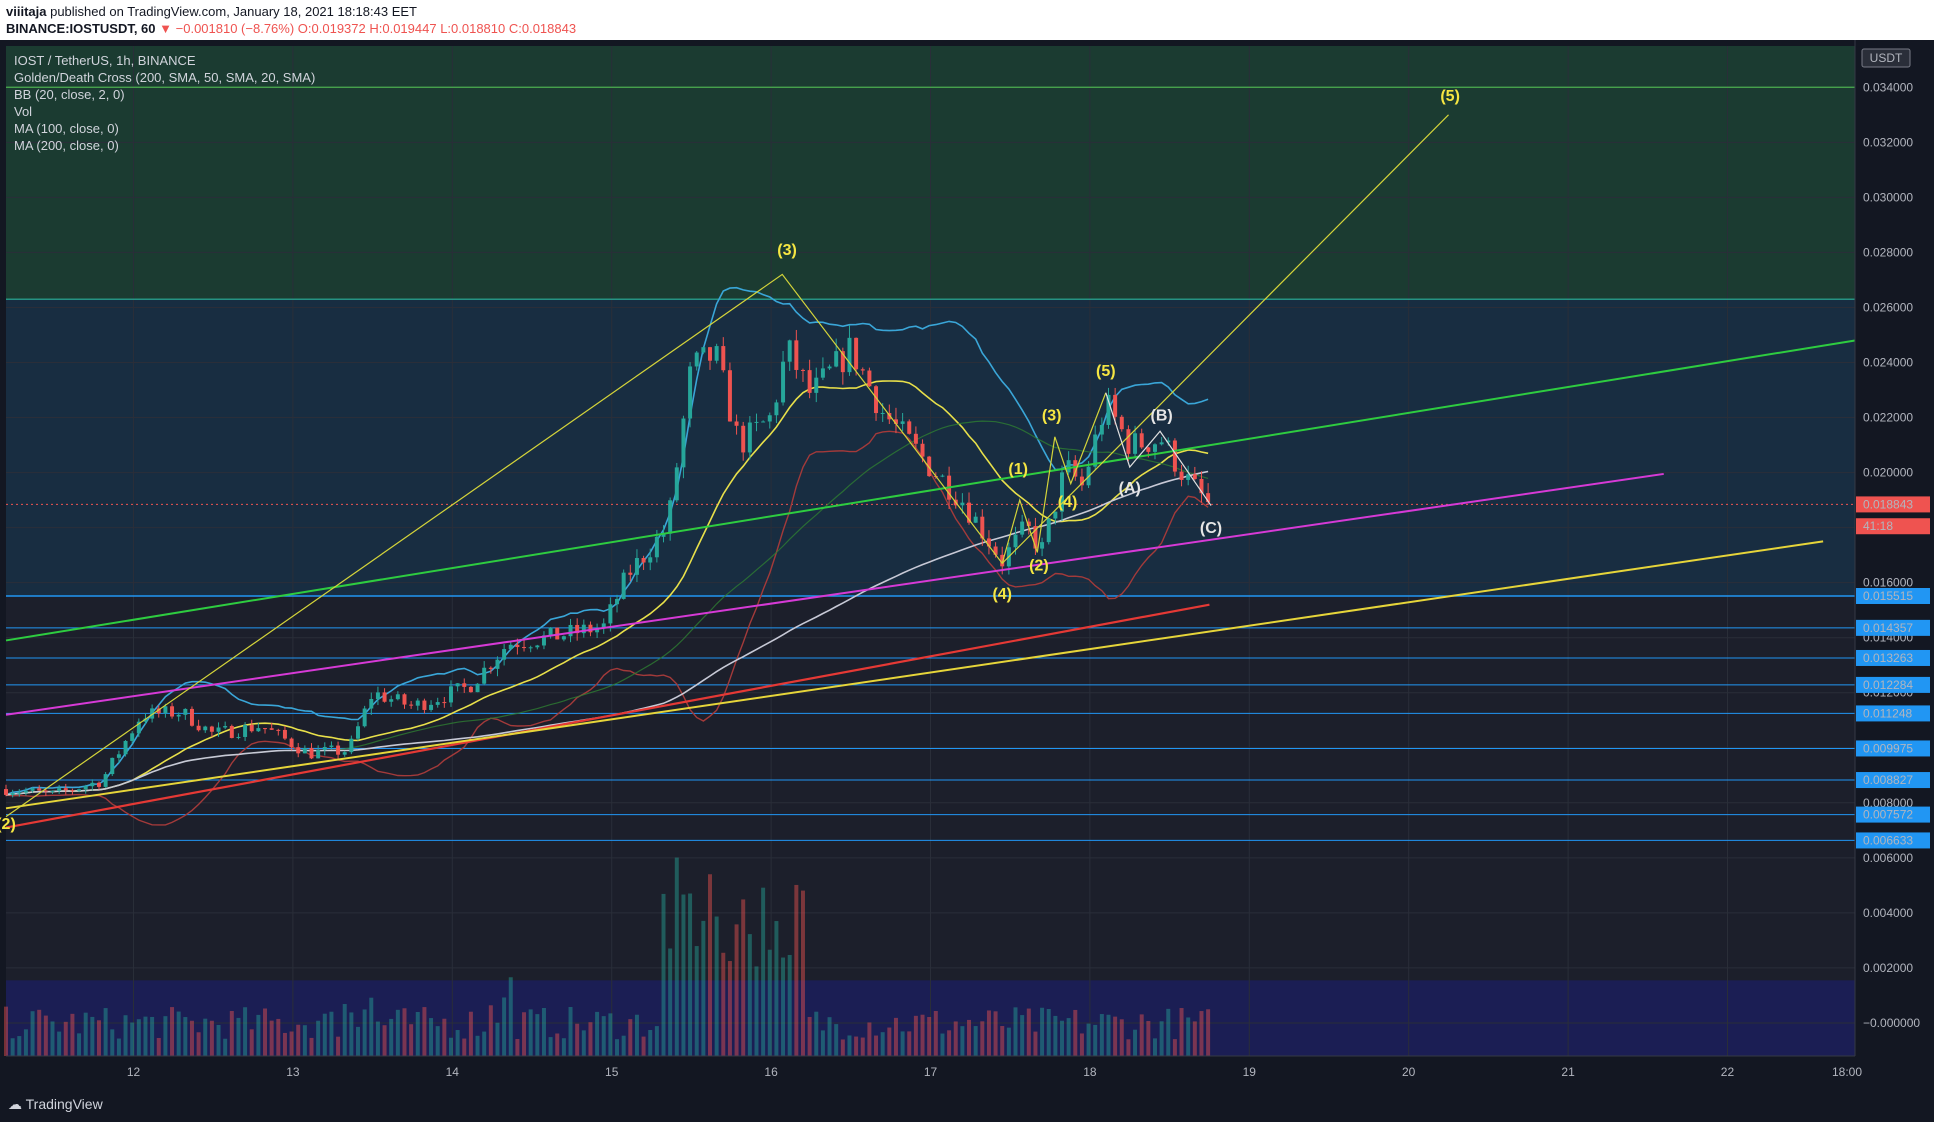 Image resolution: width=1934 pixels, height=1122 pixels. What do you see at coordinates (69, 94) in the screenshot?
I see `legend-indicator-1: BB (20, close, 2, 0)` at bounding box center [69, 94].